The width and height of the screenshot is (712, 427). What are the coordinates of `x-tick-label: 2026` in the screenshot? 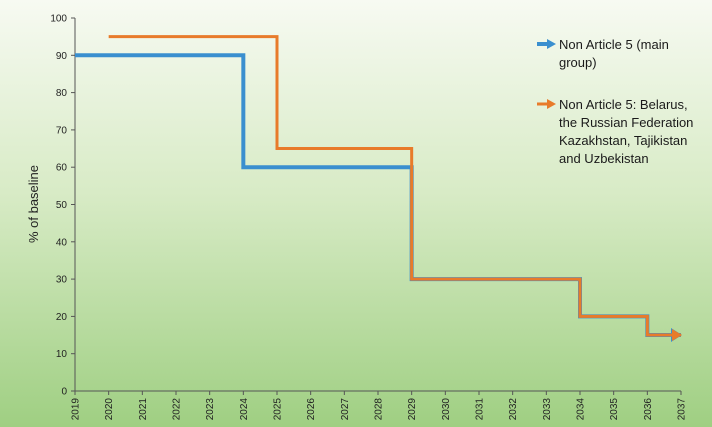 It's located at (311, 409).